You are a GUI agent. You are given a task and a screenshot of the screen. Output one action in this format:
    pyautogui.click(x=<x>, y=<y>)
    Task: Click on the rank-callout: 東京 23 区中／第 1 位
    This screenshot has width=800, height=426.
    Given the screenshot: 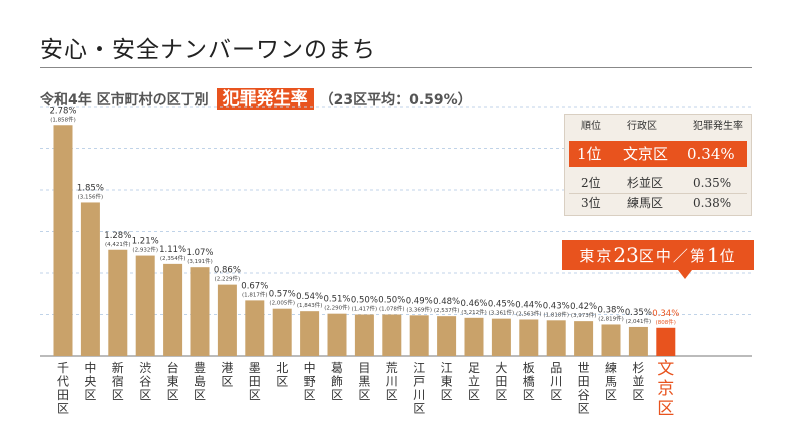 What is the action you would take?
    pyautogui.click(x=658, y=255)
    